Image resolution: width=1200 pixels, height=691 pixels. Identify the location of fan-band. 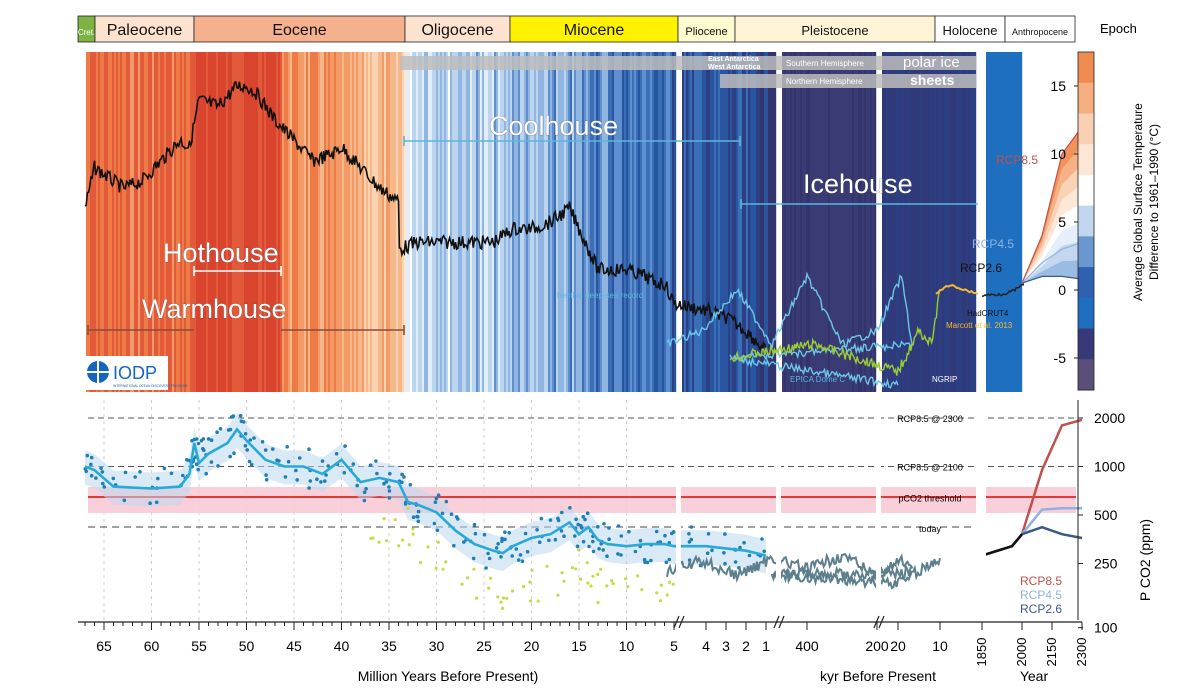
(1052, 224).